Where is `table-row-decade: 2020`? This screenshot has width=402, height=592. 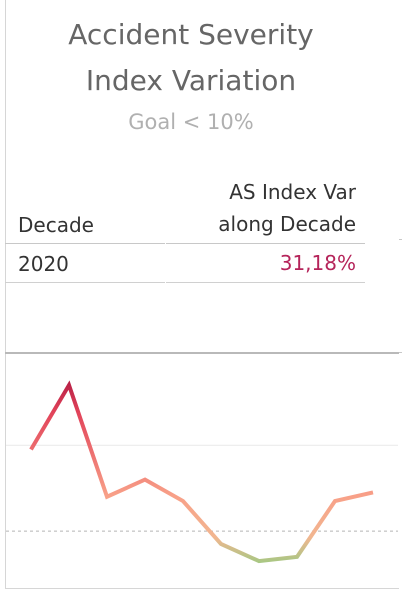
table-row-decade: 2020 is located at coordinates (43, 264).